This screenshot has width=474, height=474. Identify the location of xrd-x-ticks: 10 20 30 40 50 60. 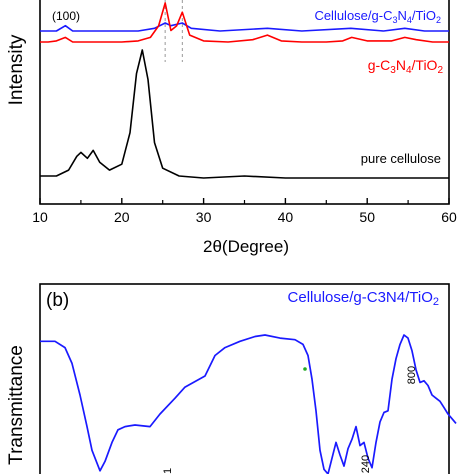
(244, 211).